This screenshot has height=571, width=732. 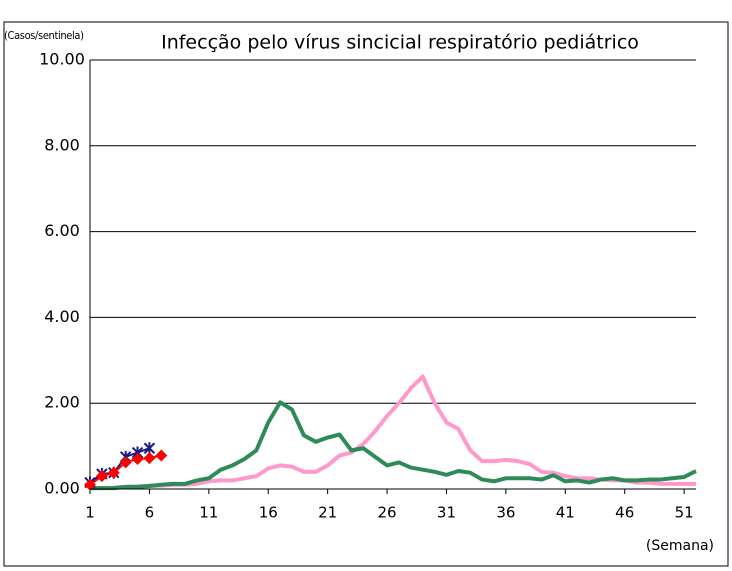 What do you see at coordinates (62, 402) in the screenshot?
I see `y-tick-label: 2.00` at bounding box center [62, 402].